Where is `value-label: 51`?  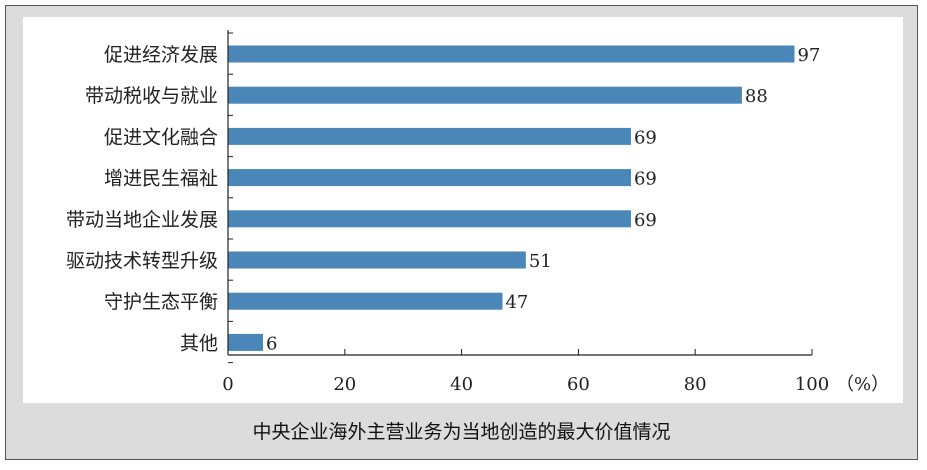
value-label: 51 is located at coordinates (540, 261).